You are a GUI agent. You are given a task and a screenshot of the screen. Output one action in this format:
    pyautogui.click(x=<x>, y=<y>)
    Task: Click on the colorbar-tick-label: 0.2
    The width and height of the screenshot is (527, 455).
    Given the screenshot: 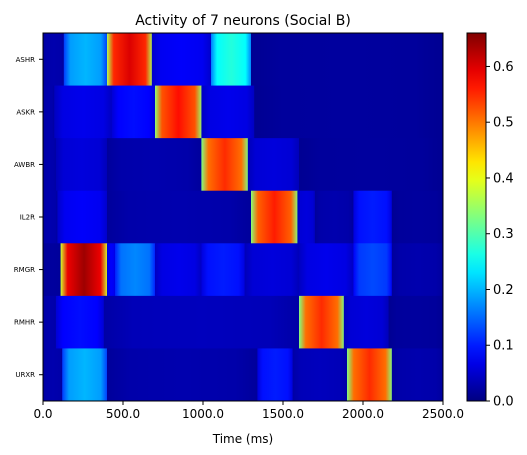 What is the action you would take?
    pyautogui.click(x=503, y=290)
    